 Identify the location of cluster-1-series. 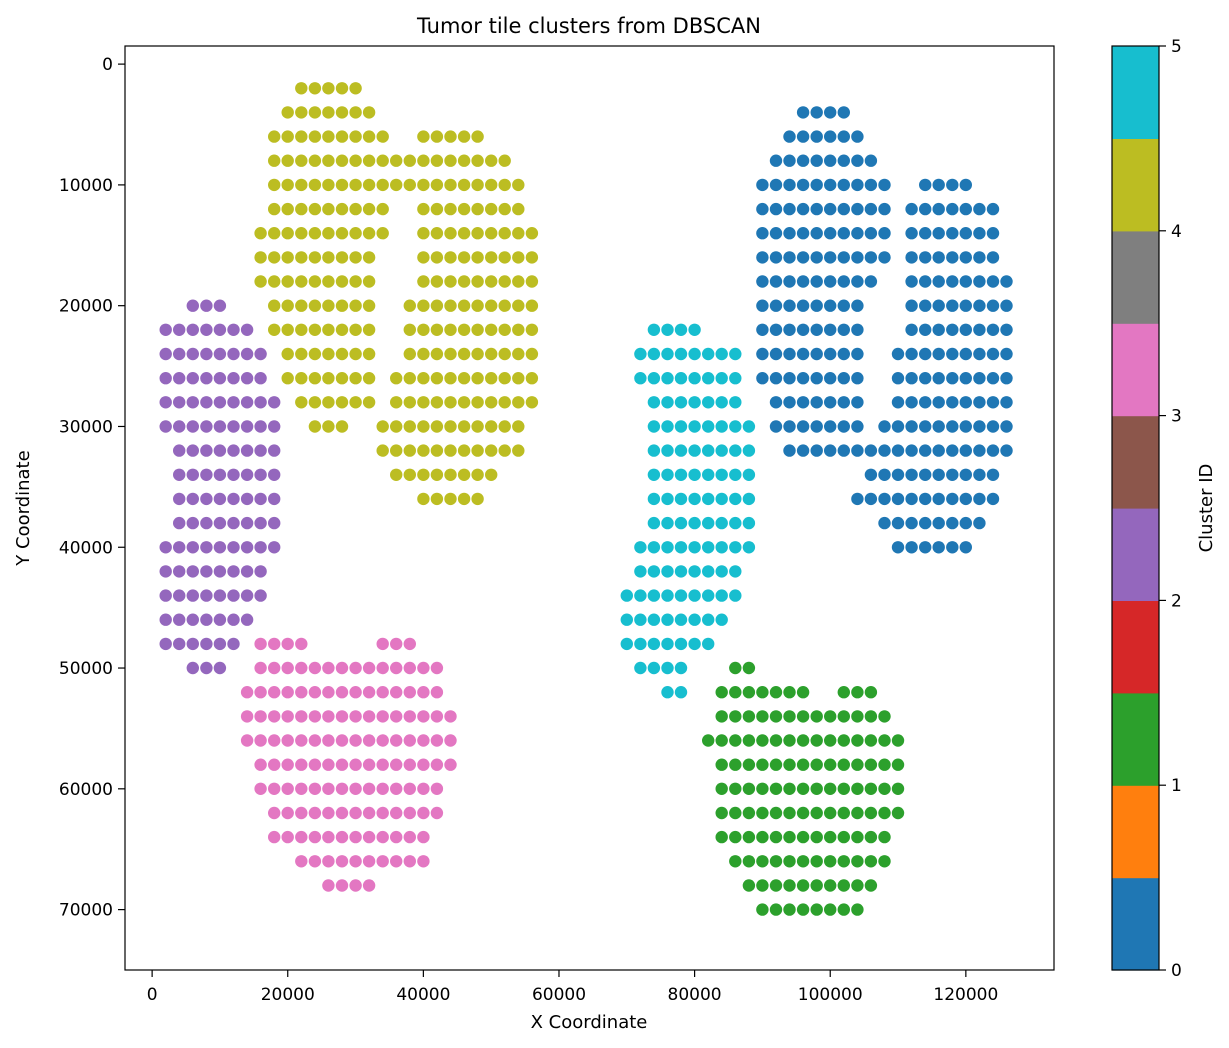
(803, 788).